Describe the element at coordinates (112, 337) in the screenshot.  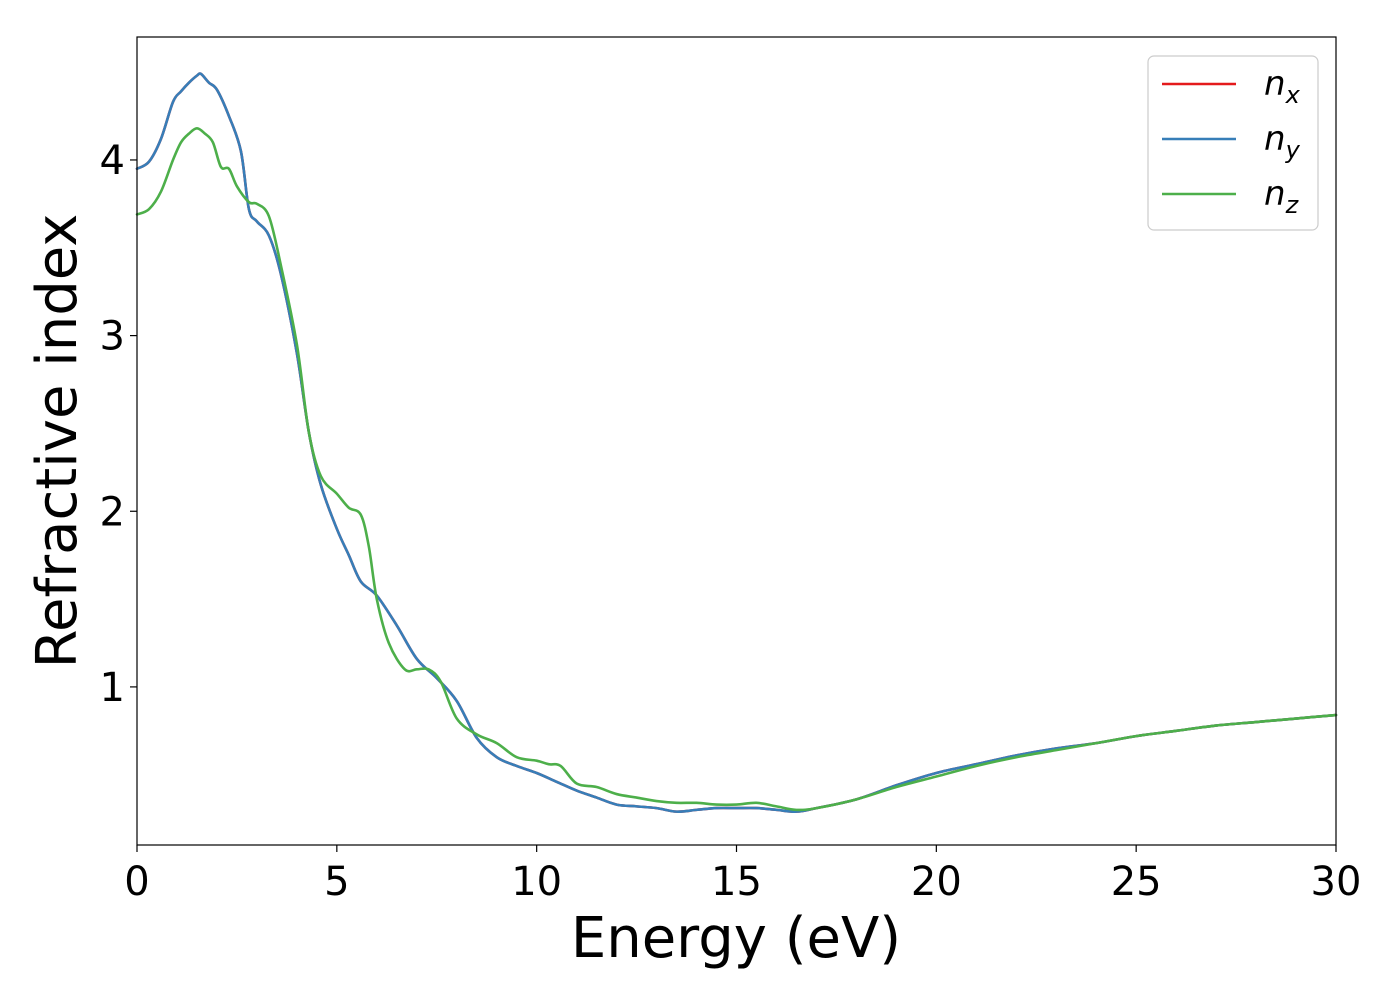
I see `y-tick-label: 3` at that location.